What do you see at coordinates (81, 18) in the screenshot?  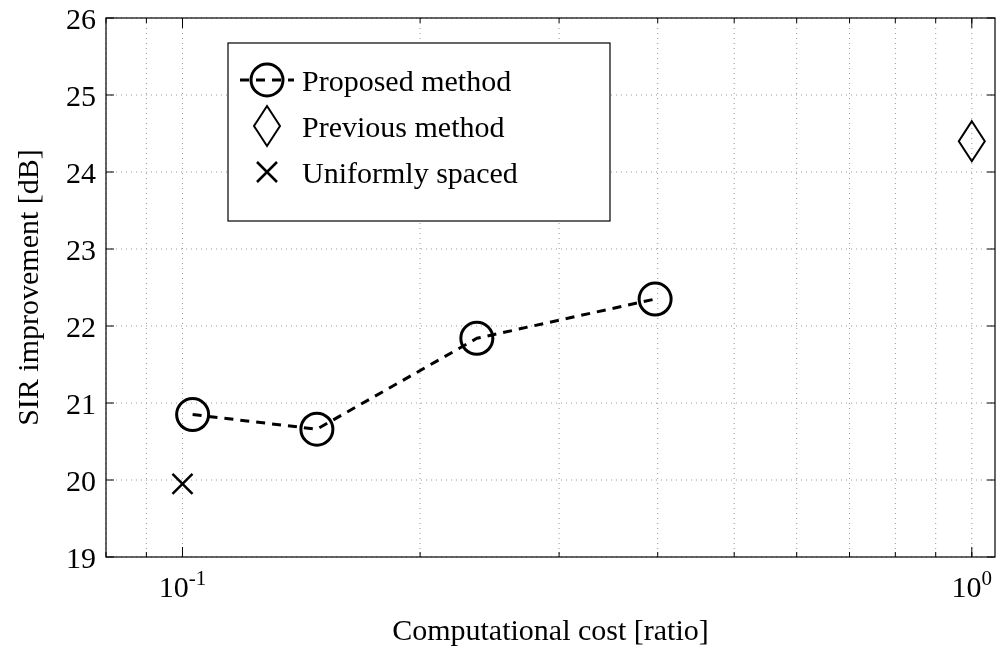 I see `y-tick-label: 26` at bounding box center [81, 18].